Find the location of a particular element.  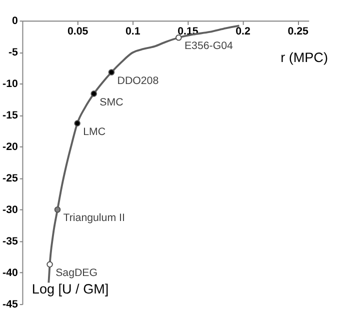

y-tick-label: -15 is located at coordinates (10, 115).